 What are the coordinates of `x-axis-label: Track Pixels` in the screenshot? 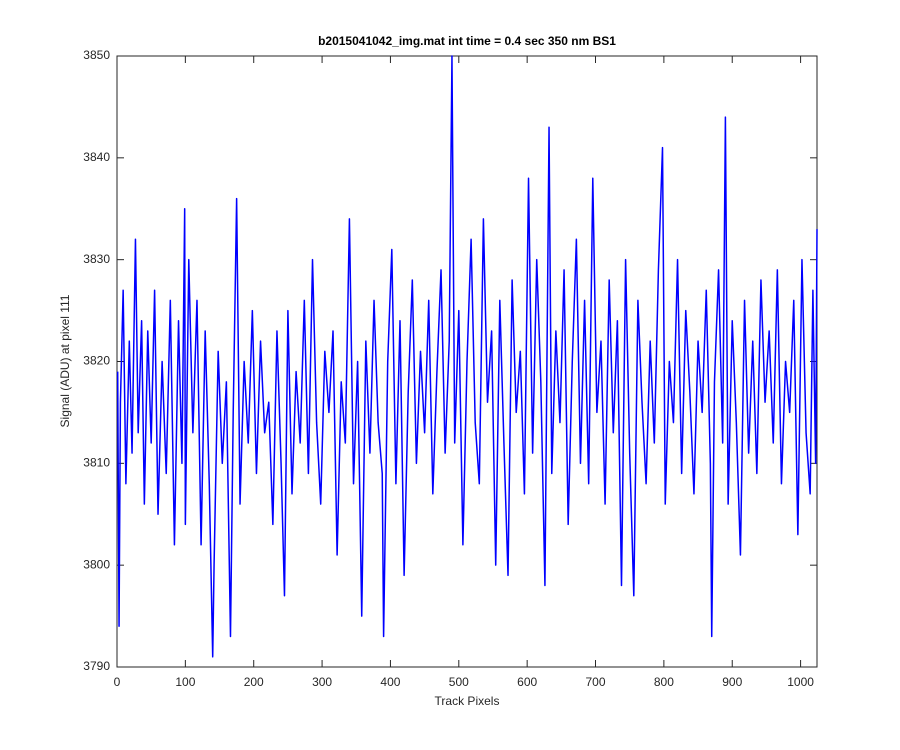 It's located at (467, 701).